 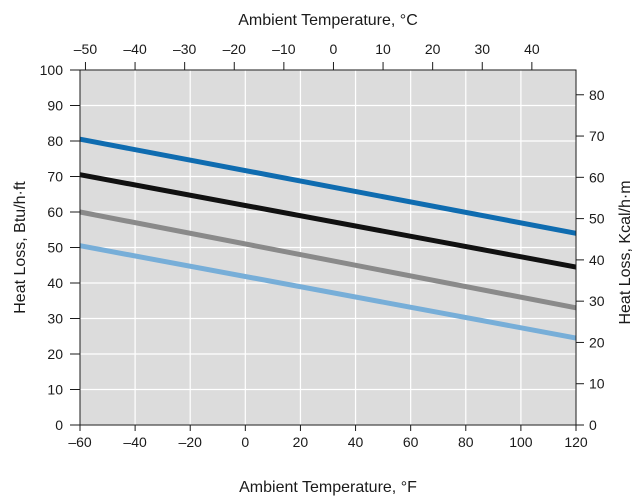 I want to click on top-x-tick-label: 30, so click(x=482, y=49).